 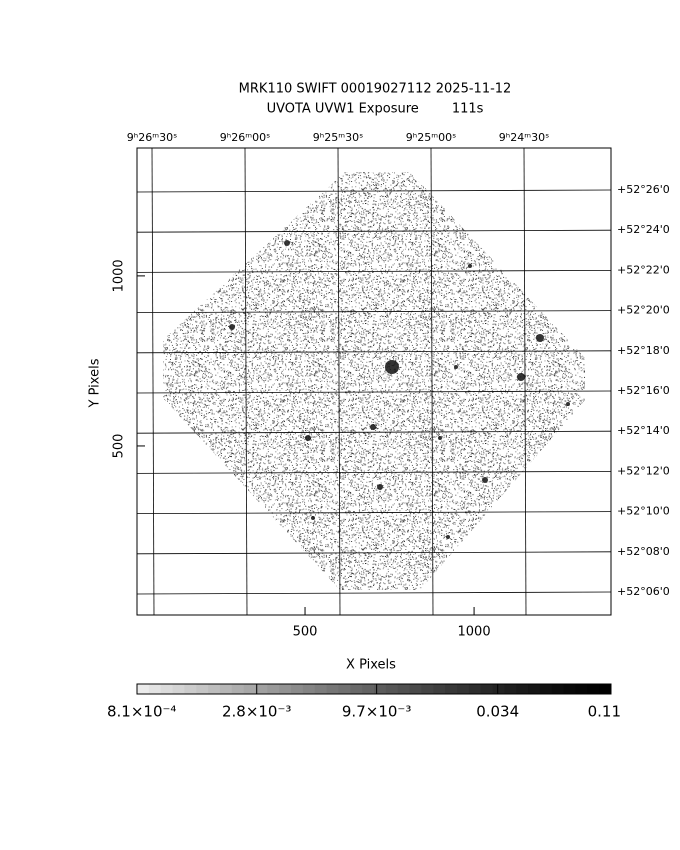 I want to click on dec-label: +52°08'0, so click(x=643, y=551).